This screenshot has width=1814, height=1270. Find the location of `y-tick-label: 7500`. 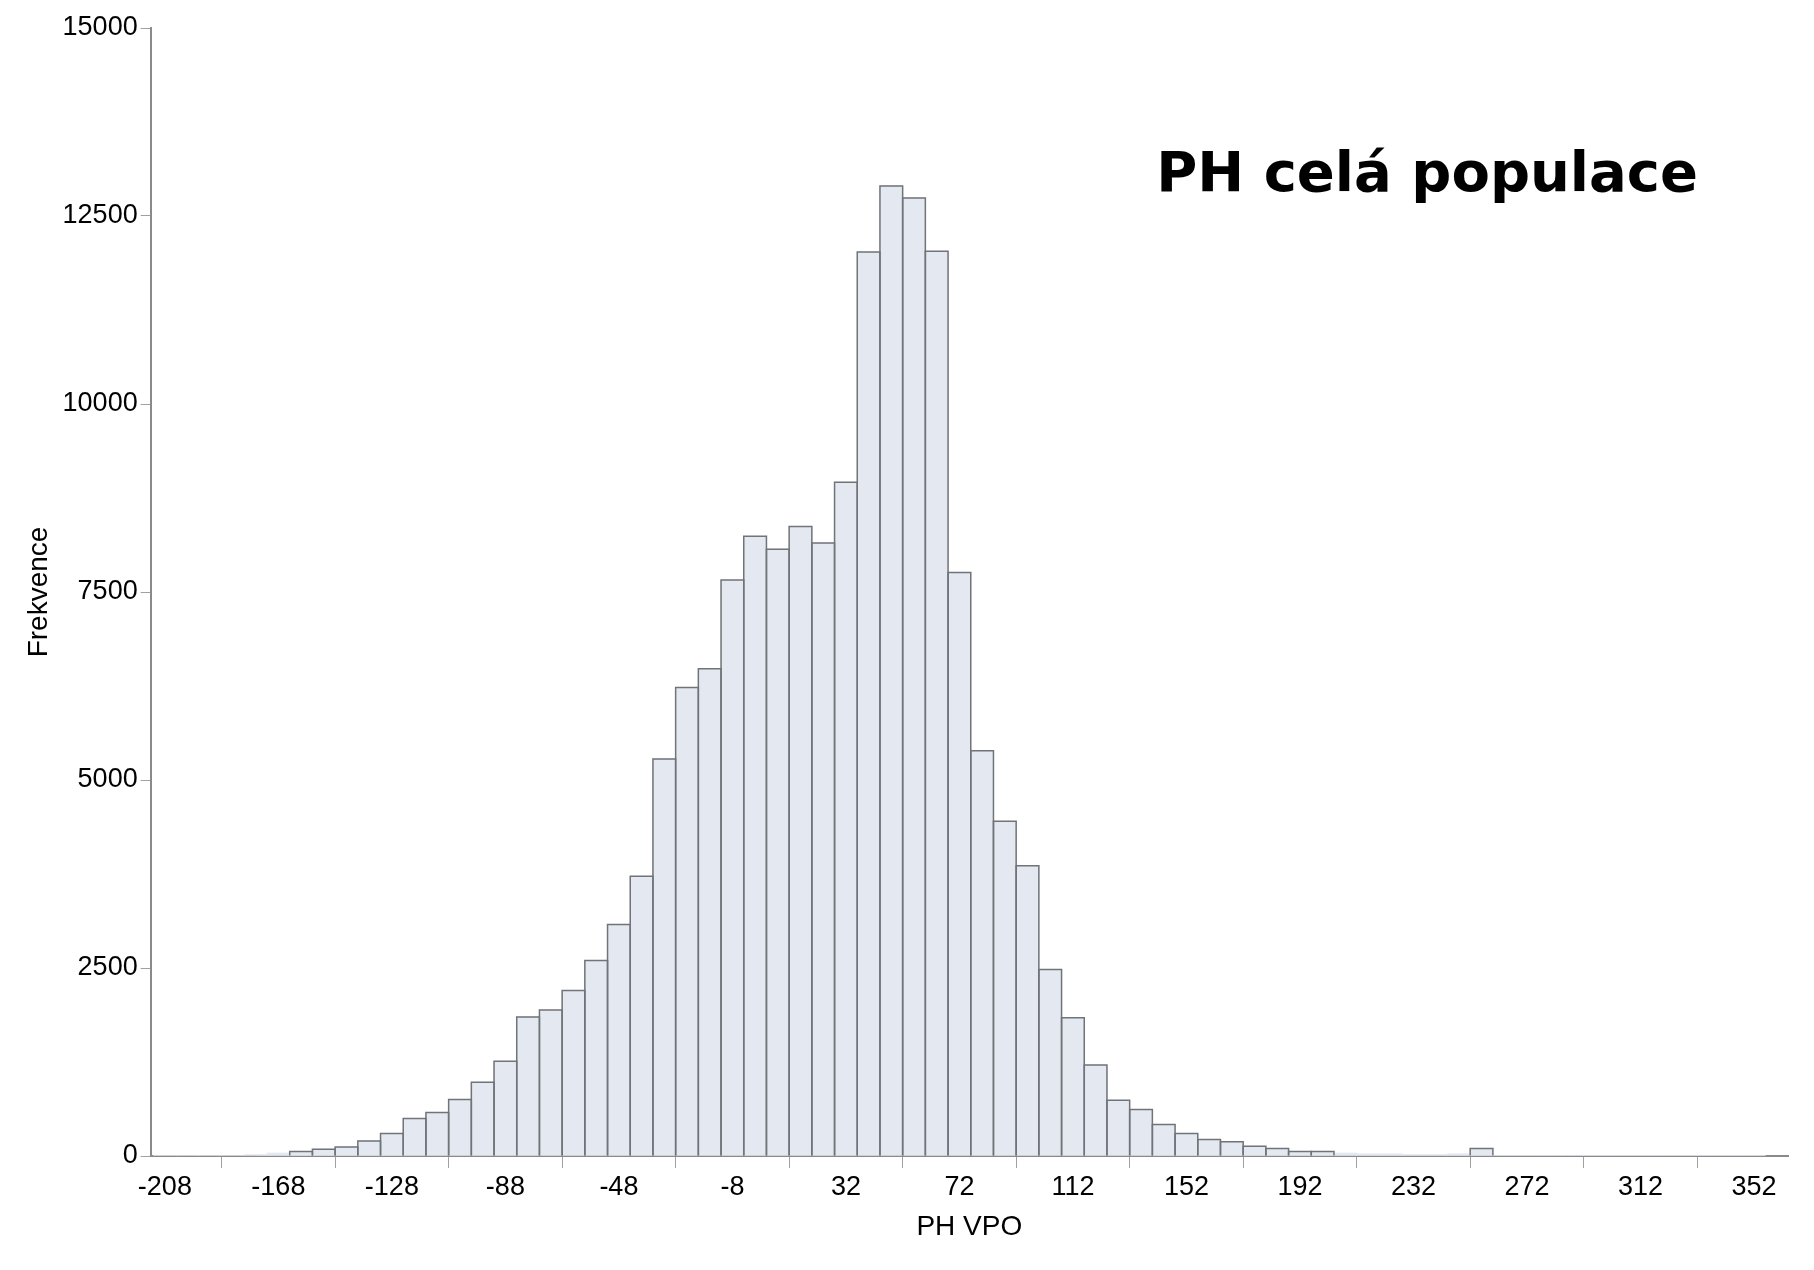

y-tick-label: 7500 is located at coordinates (107, 590).